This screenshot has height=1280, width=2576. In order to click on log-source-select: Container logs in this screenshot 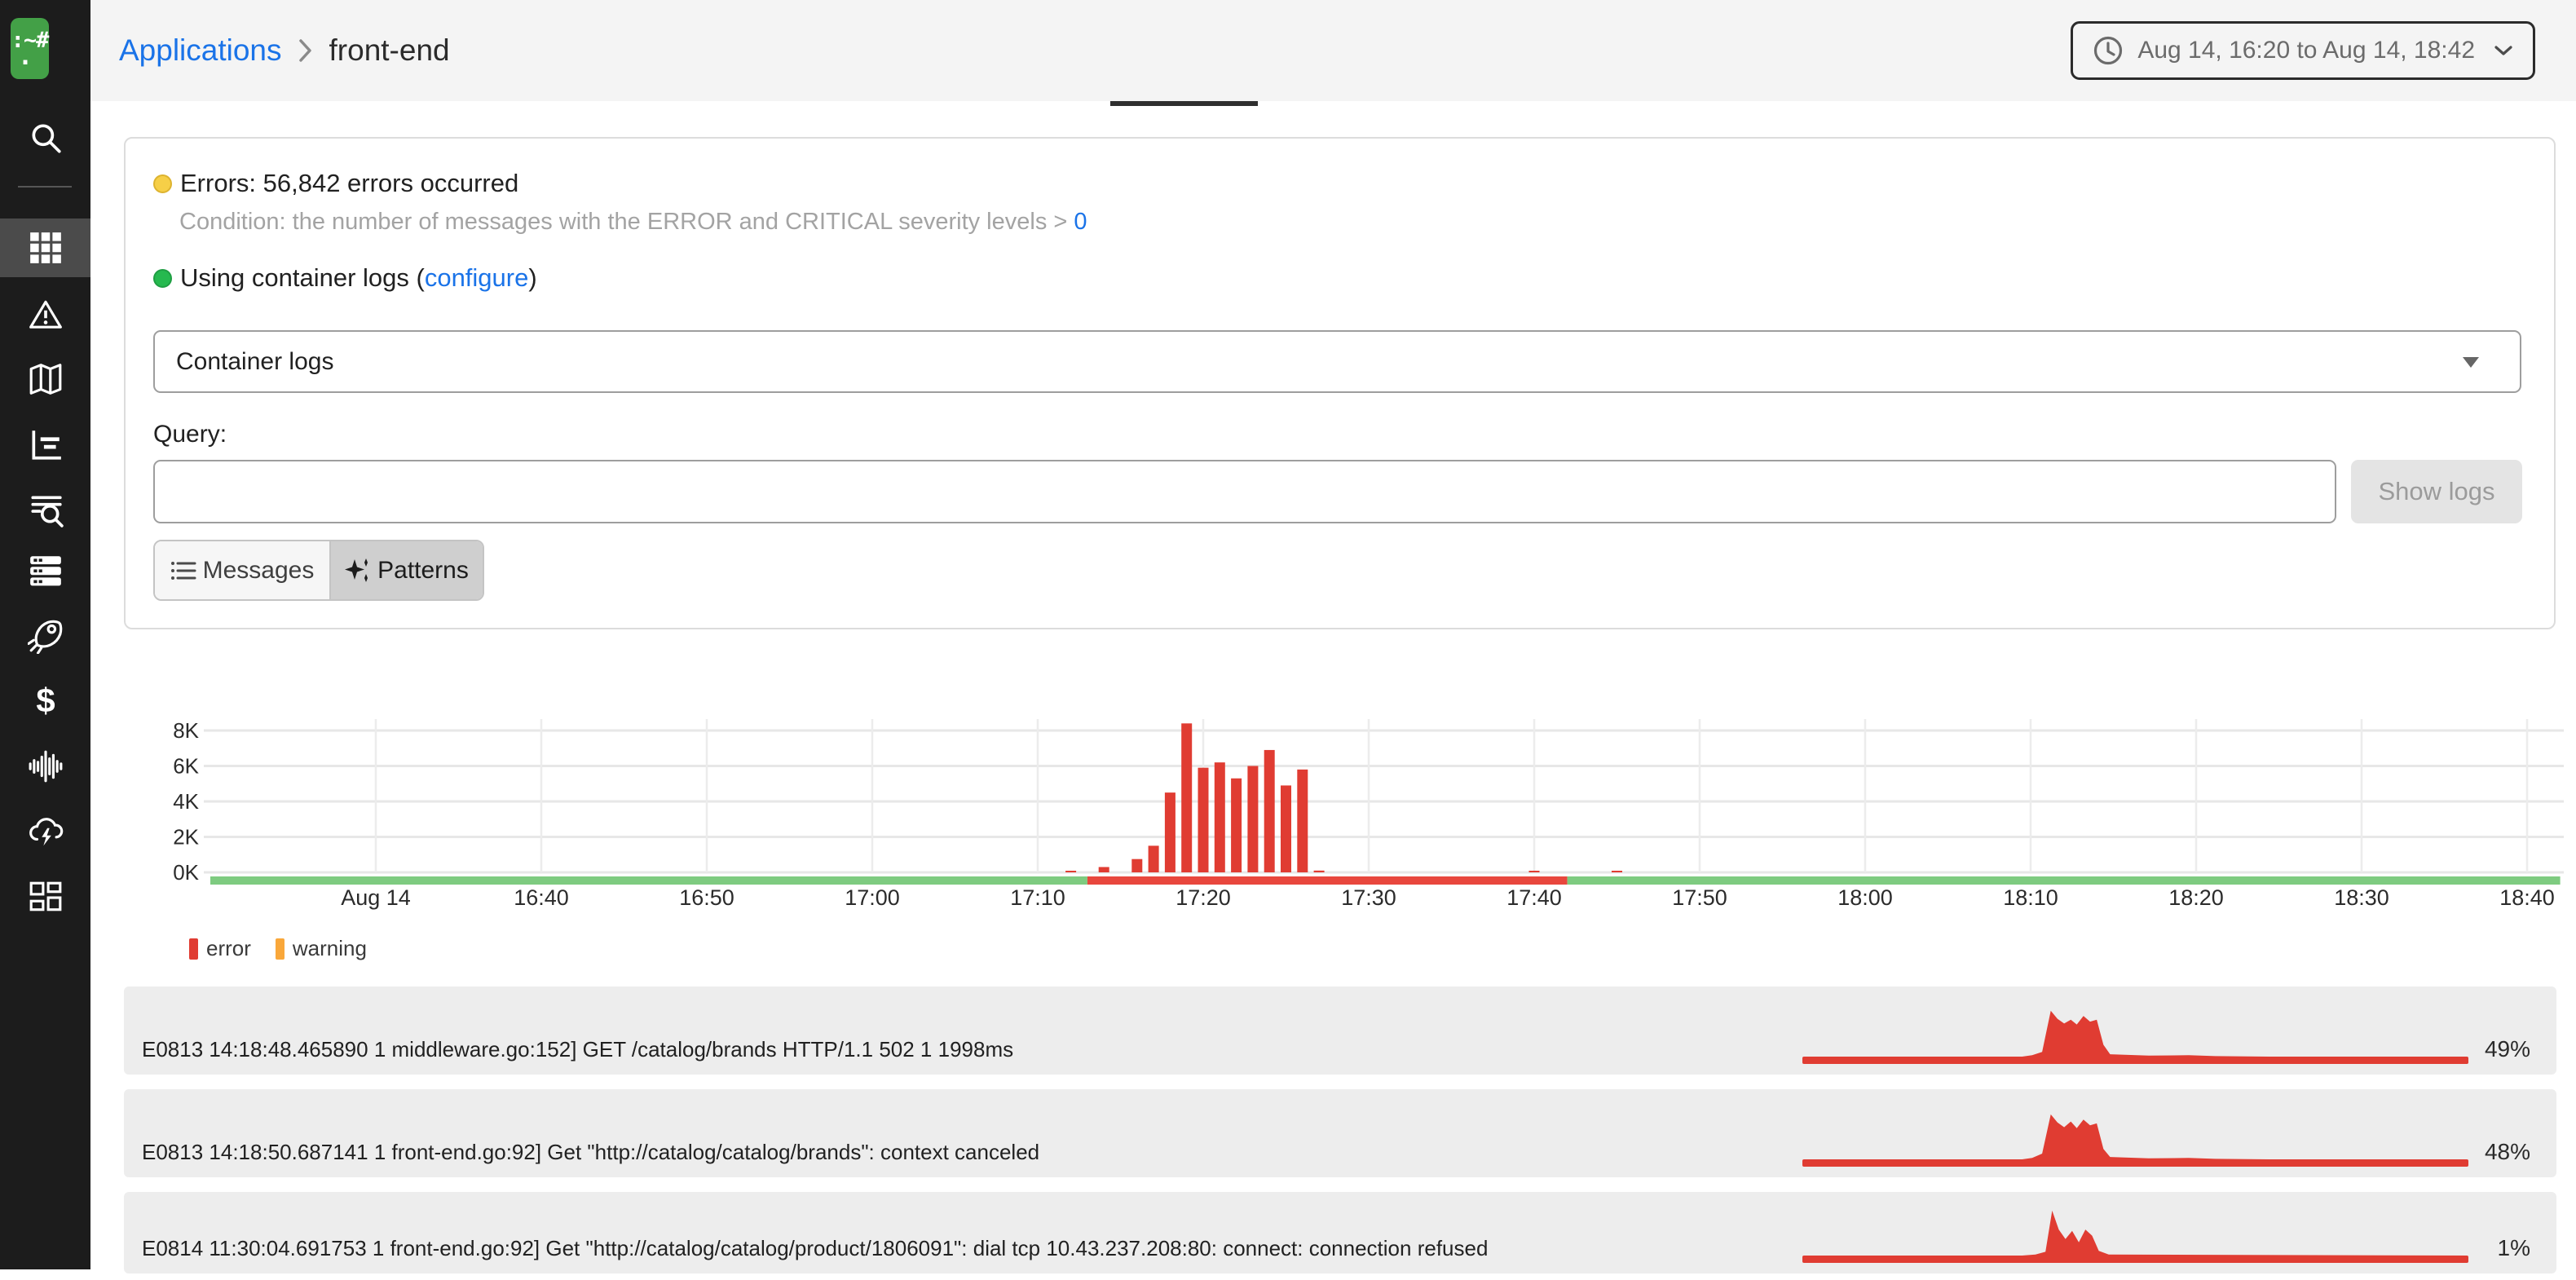, I will do `click(1337, 361)`.